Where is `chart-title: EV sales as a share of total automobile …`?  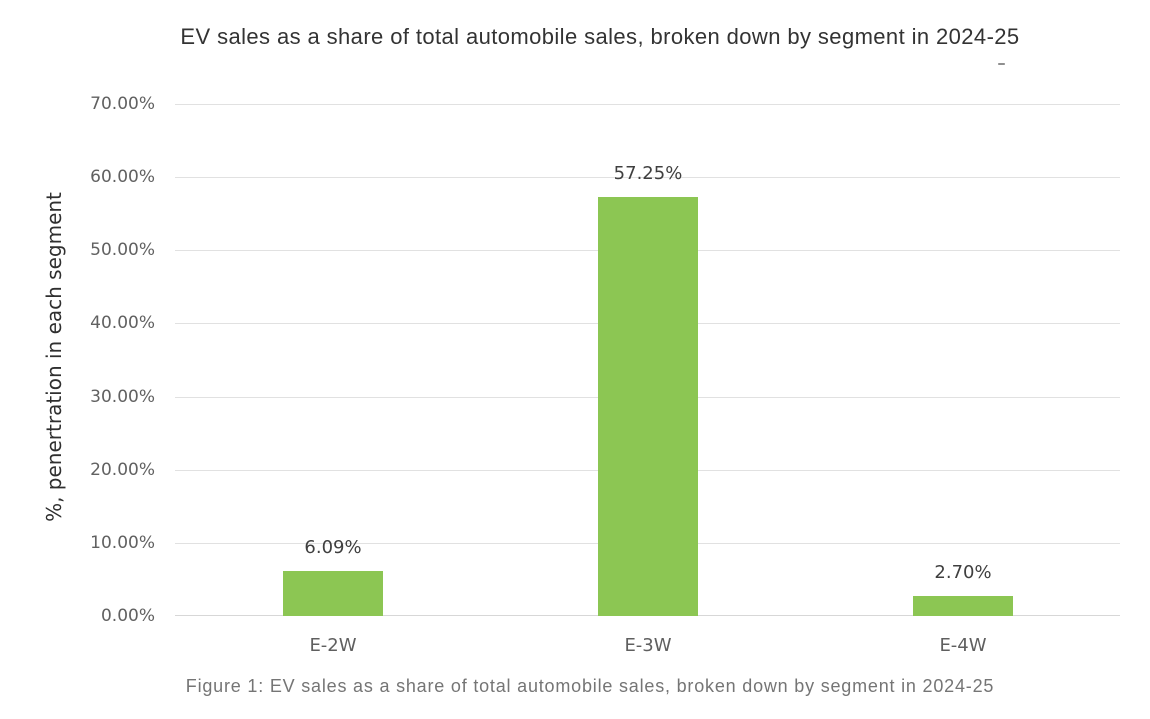
chart-title: EV sales as a share of total automobile … is located at coordinates (600, 36).